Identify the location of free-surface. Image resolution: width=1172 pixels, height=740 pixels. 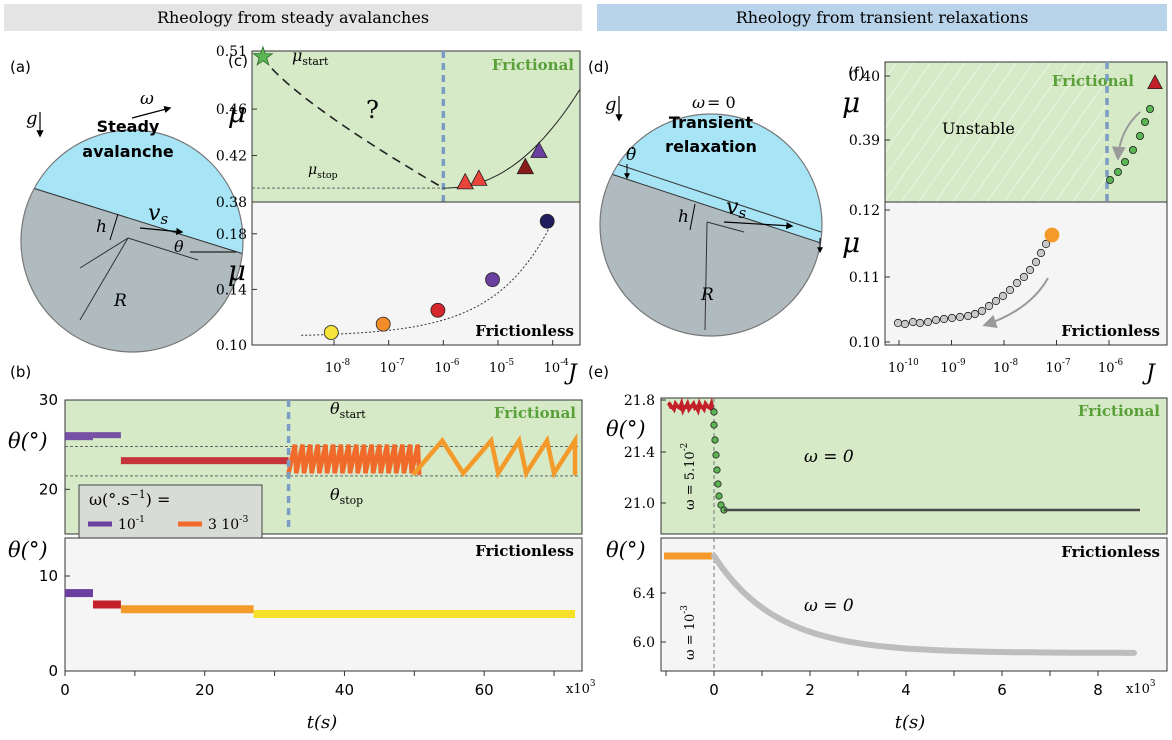
(132, 220).